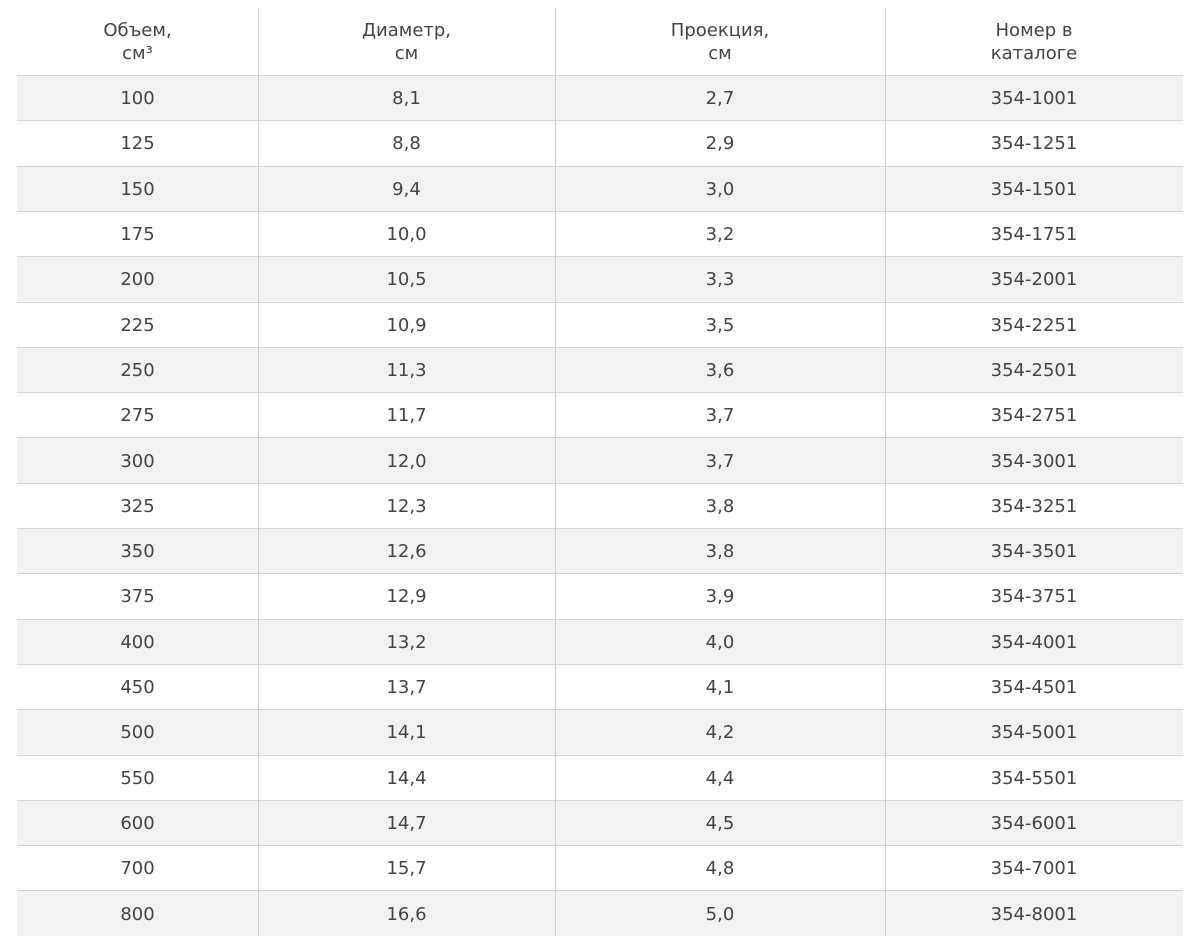  What do you see at coordinates (1034, 597) in the screenshot?
I see `table-cell: 354-3751` at bounding box center [1034, 597].